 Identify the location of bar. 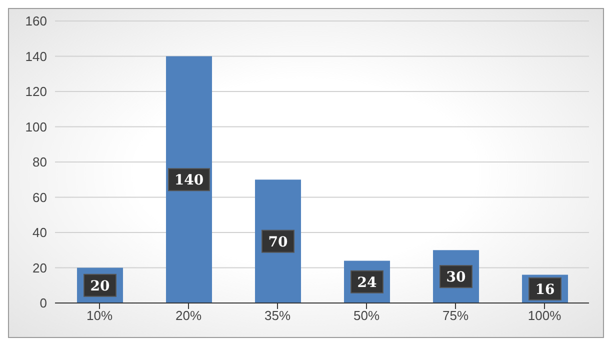
(189, 179).